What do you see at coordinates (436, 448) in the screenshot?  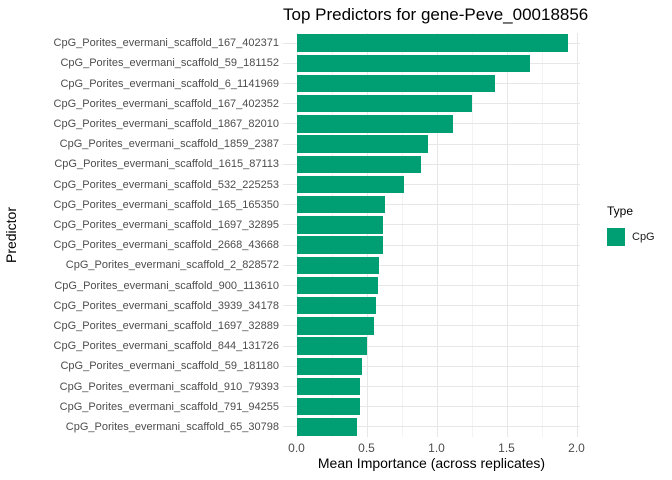 I see `x-tick-label: 1.0` at bounding box center [436, 448].